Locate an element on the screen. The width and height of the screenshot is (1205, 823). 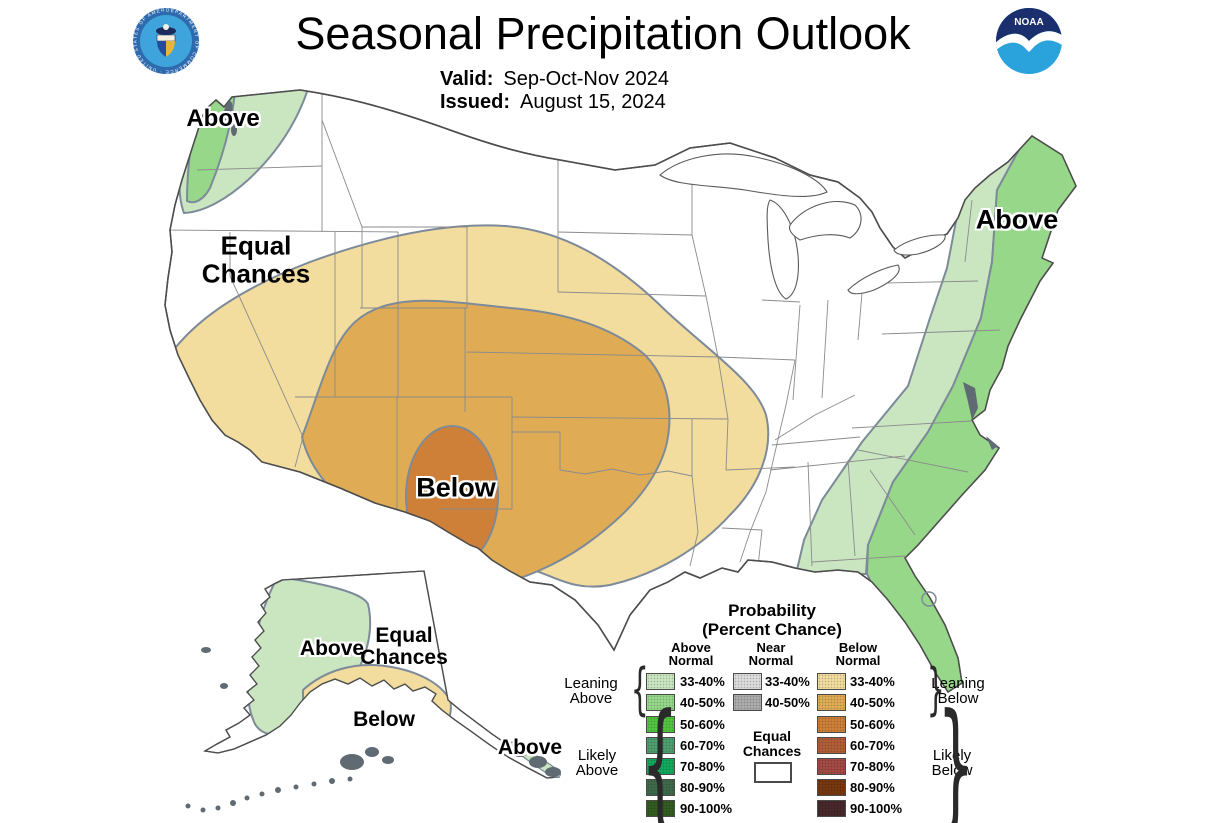
legend-label-below-33-40: 33-40% is located at coordinates (872, 681).